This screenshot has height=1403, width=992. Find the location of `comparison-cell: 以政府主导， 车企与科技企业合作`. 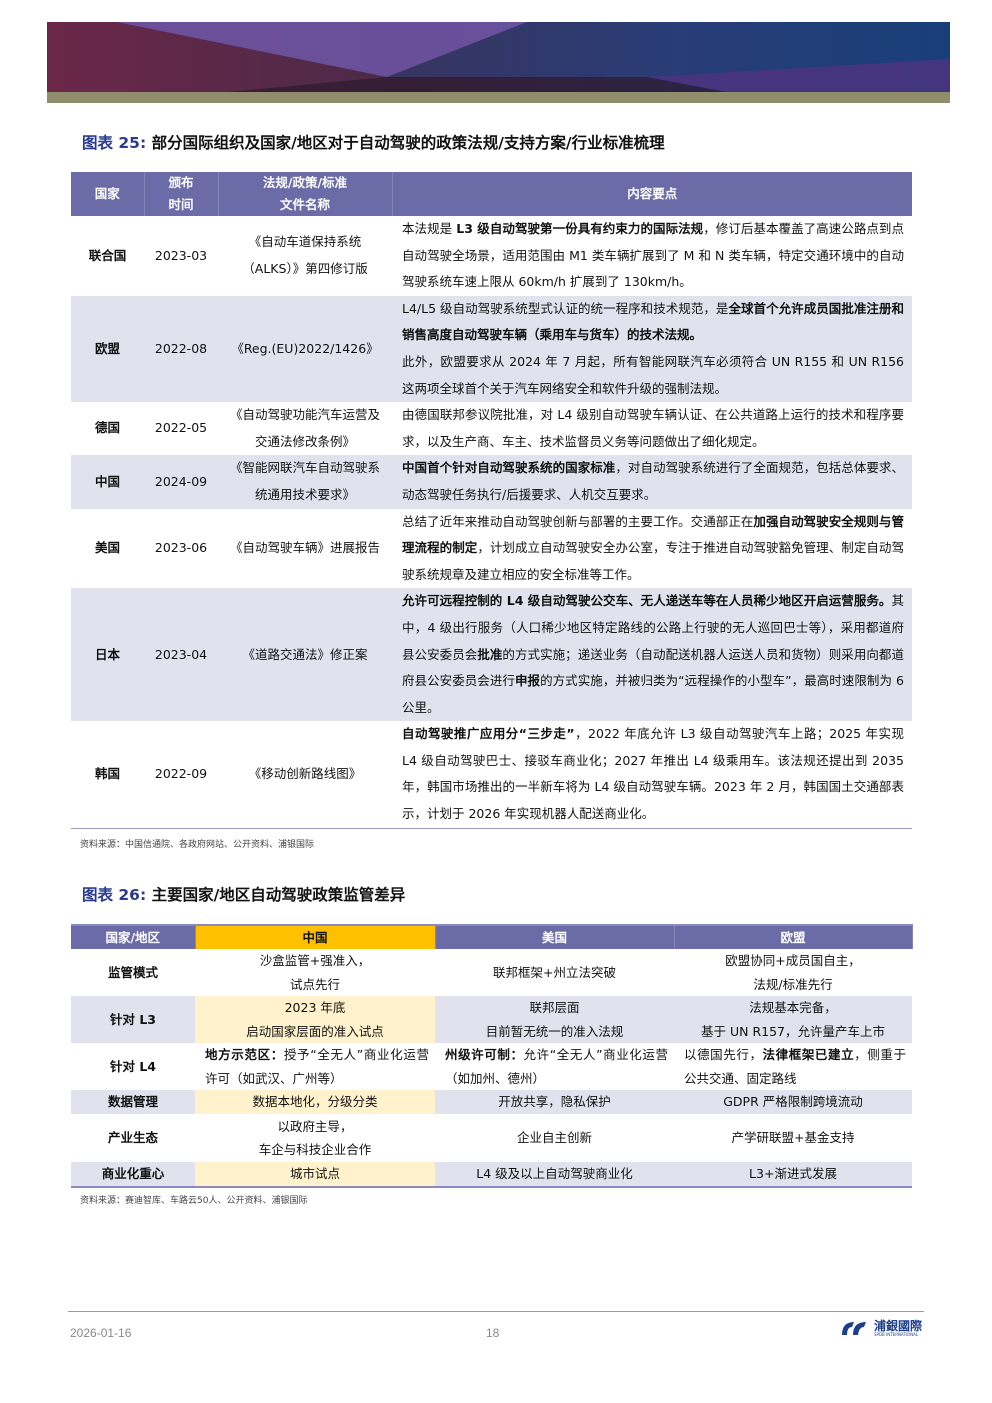

comparison-cell: 以政府主导， 车企与科技企业合作 is located at coordinates (315, 1138).